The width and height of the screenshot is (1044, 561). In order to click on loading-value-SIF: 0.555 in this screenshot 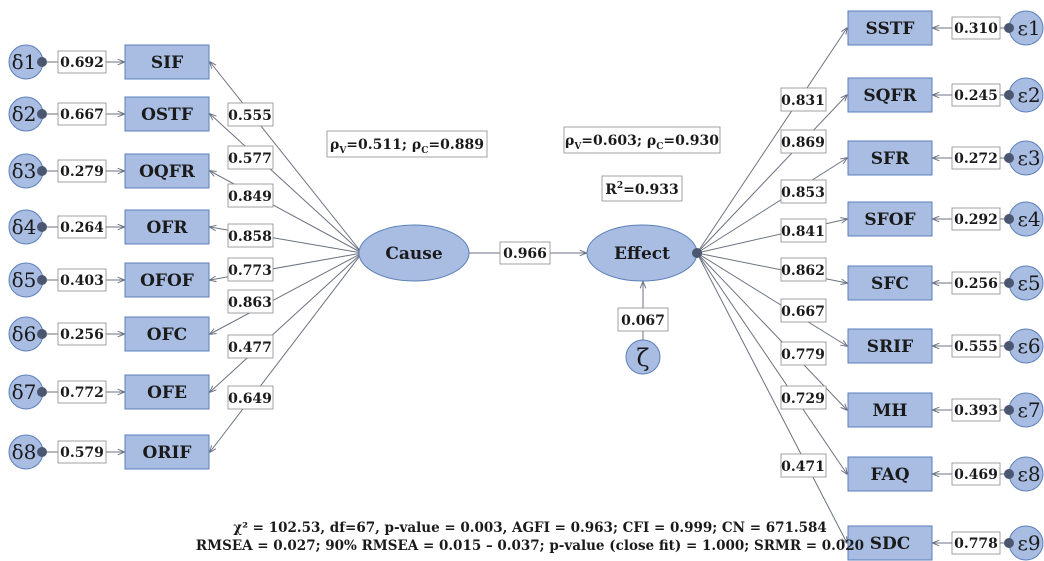, I will do `click(250, 116)`.